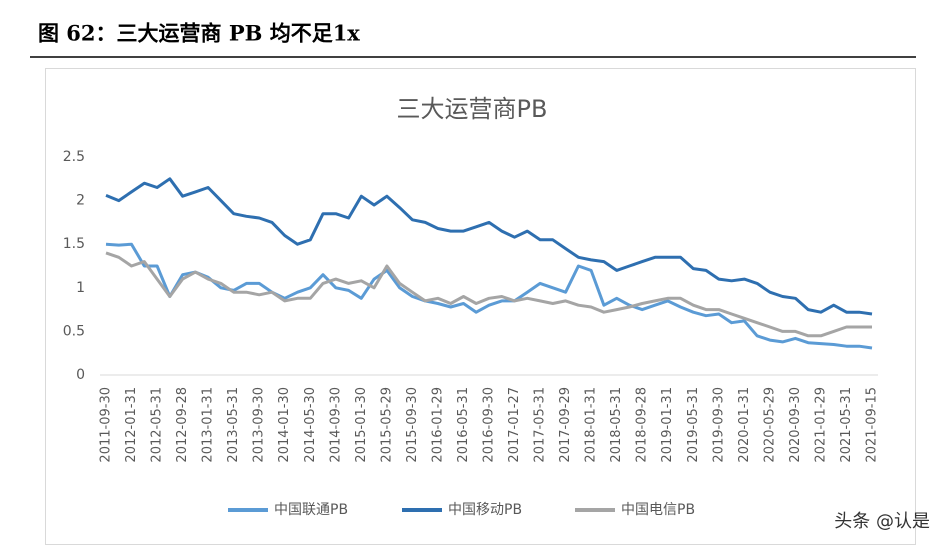 Image resolution: width=945 pixels, height=552 pixels. Describe the element at coordinates (658, 510) in the screenshot. I see `legend-label: 中国电信PB` at that location.